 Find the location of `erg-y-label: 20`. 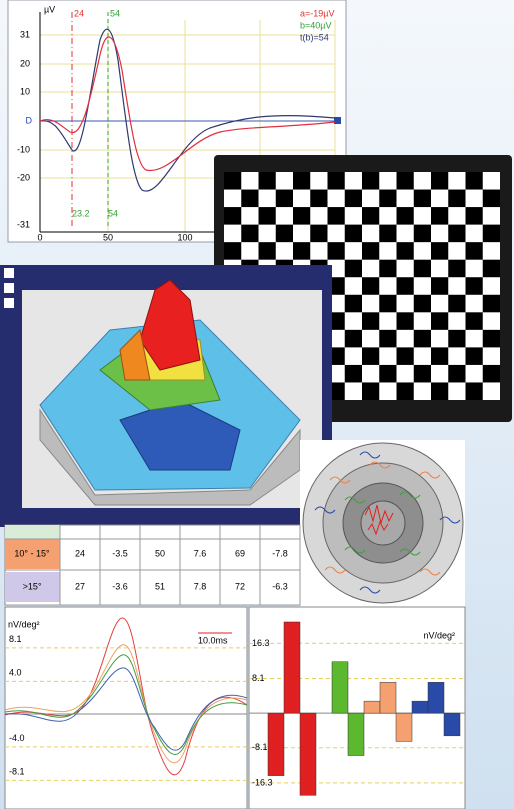

erg-y-label: 20 is located at coordinates (25, 63).